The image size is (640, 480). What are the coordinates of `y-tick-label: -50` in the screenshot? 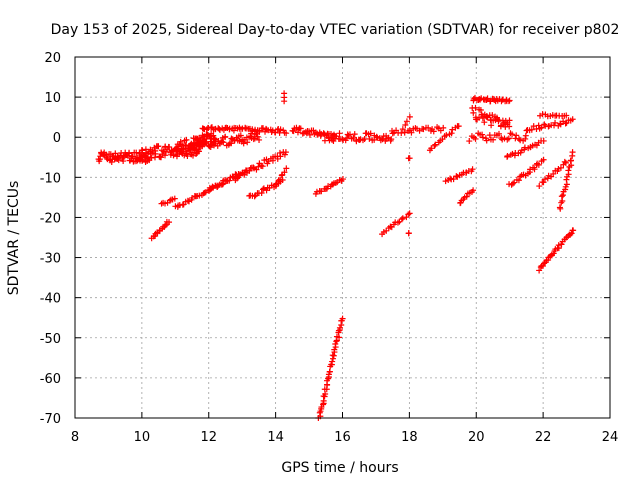 It's located at (50, 339).